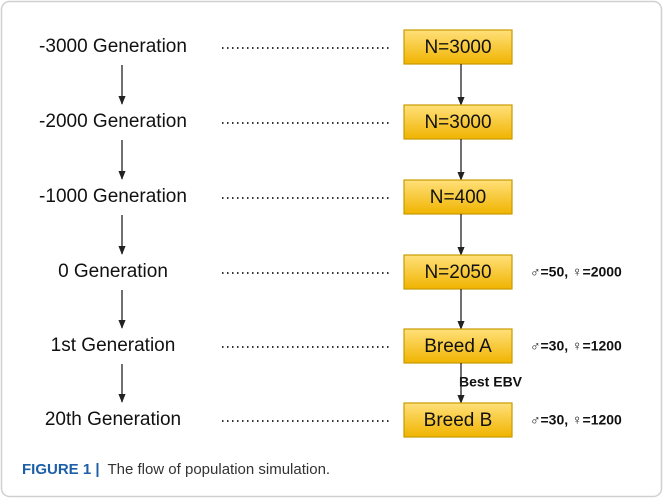 The image size is (663, 498). I want to click on generation-label: -2000 Generation, so click(113, 121).